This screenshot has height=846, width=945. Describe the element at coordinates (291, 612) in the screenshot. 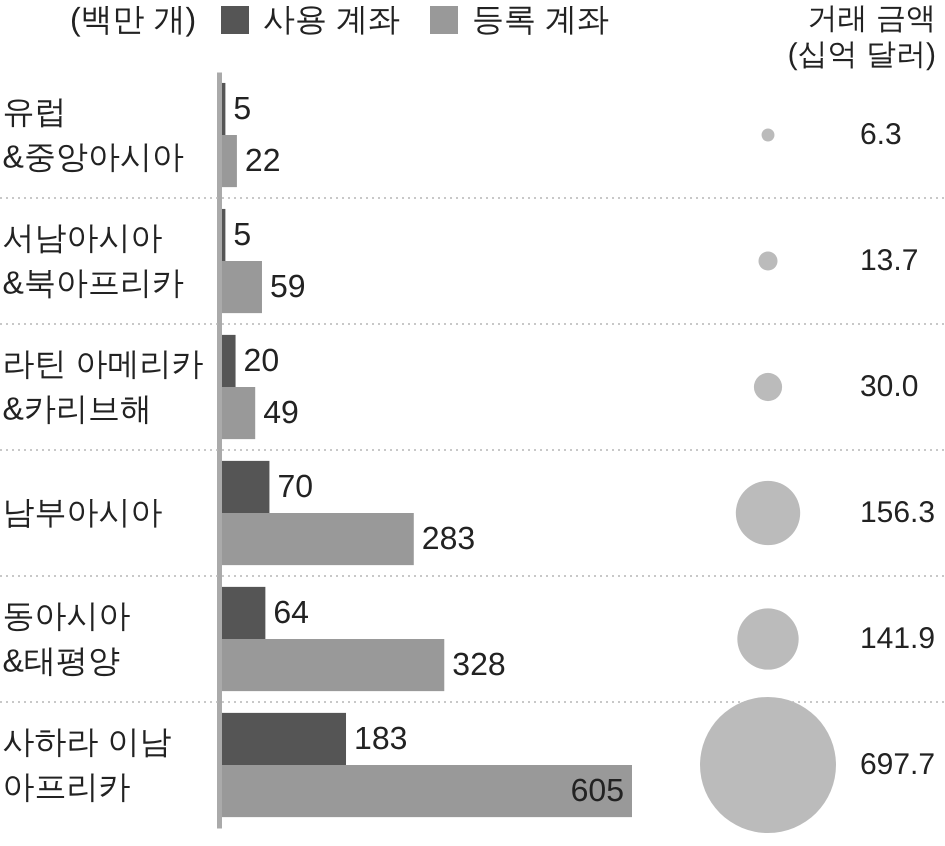

I see `data-label: 64` at that location.